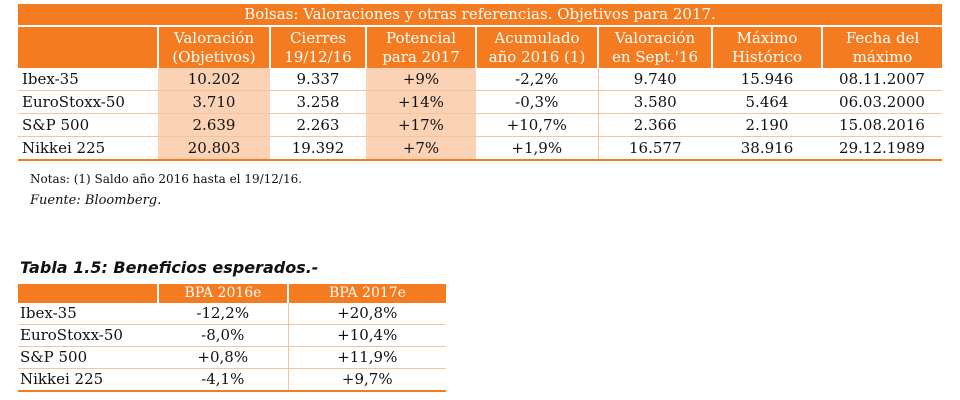 The width and height of the screenshot is (960, 400). I want to click on cell-maximo: 38.916, so click(767, 148).